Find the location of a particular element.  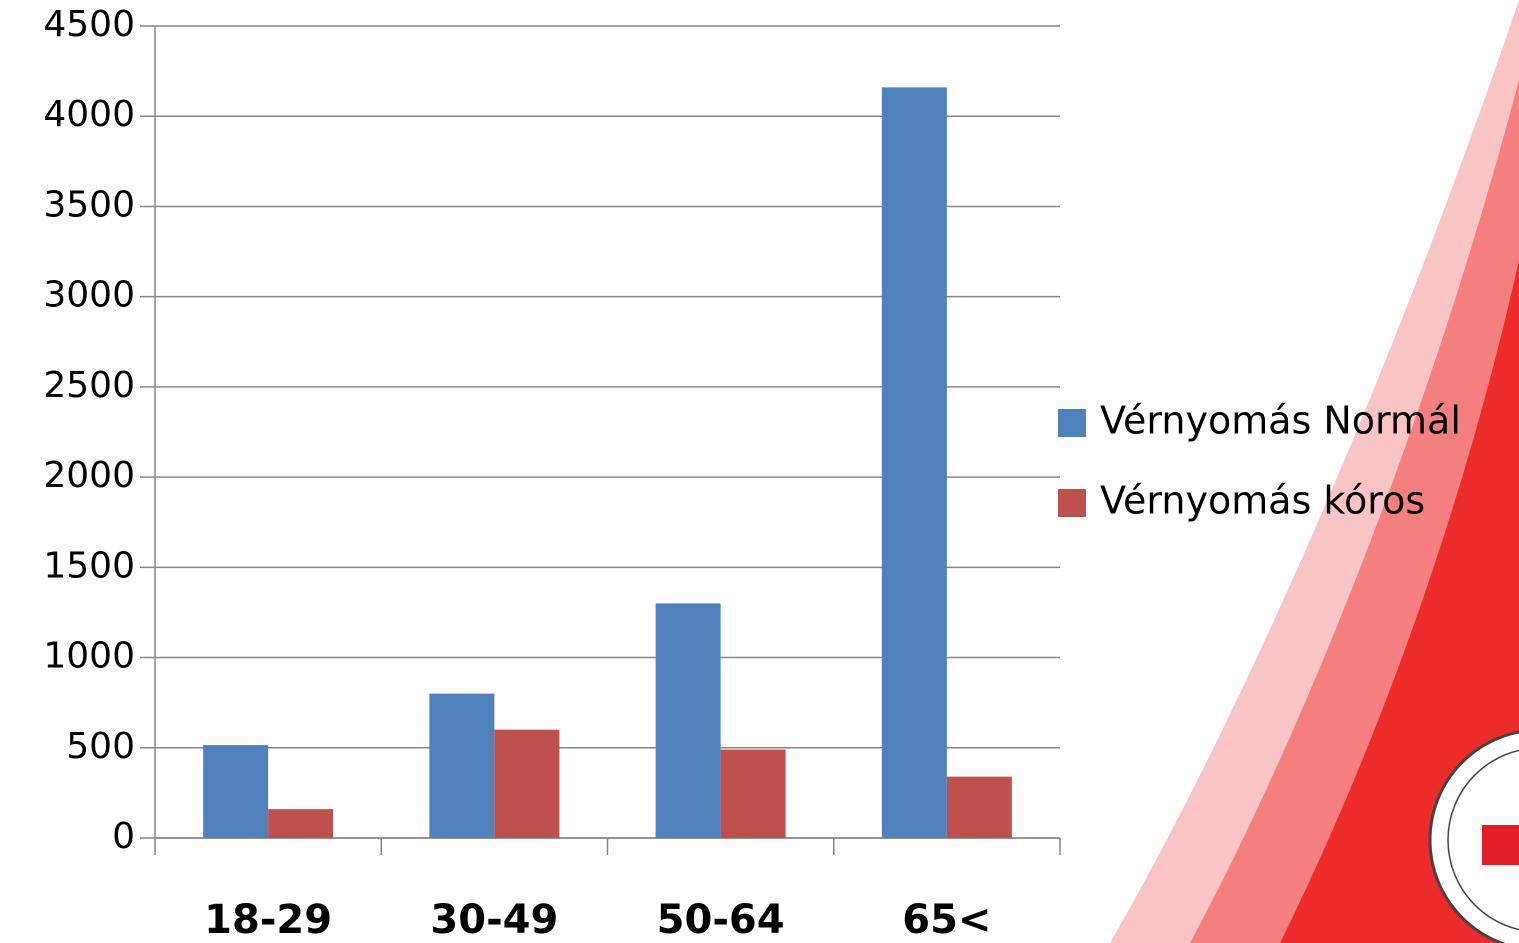

y-tick-label: 500 is located at coordinates (100, 746).